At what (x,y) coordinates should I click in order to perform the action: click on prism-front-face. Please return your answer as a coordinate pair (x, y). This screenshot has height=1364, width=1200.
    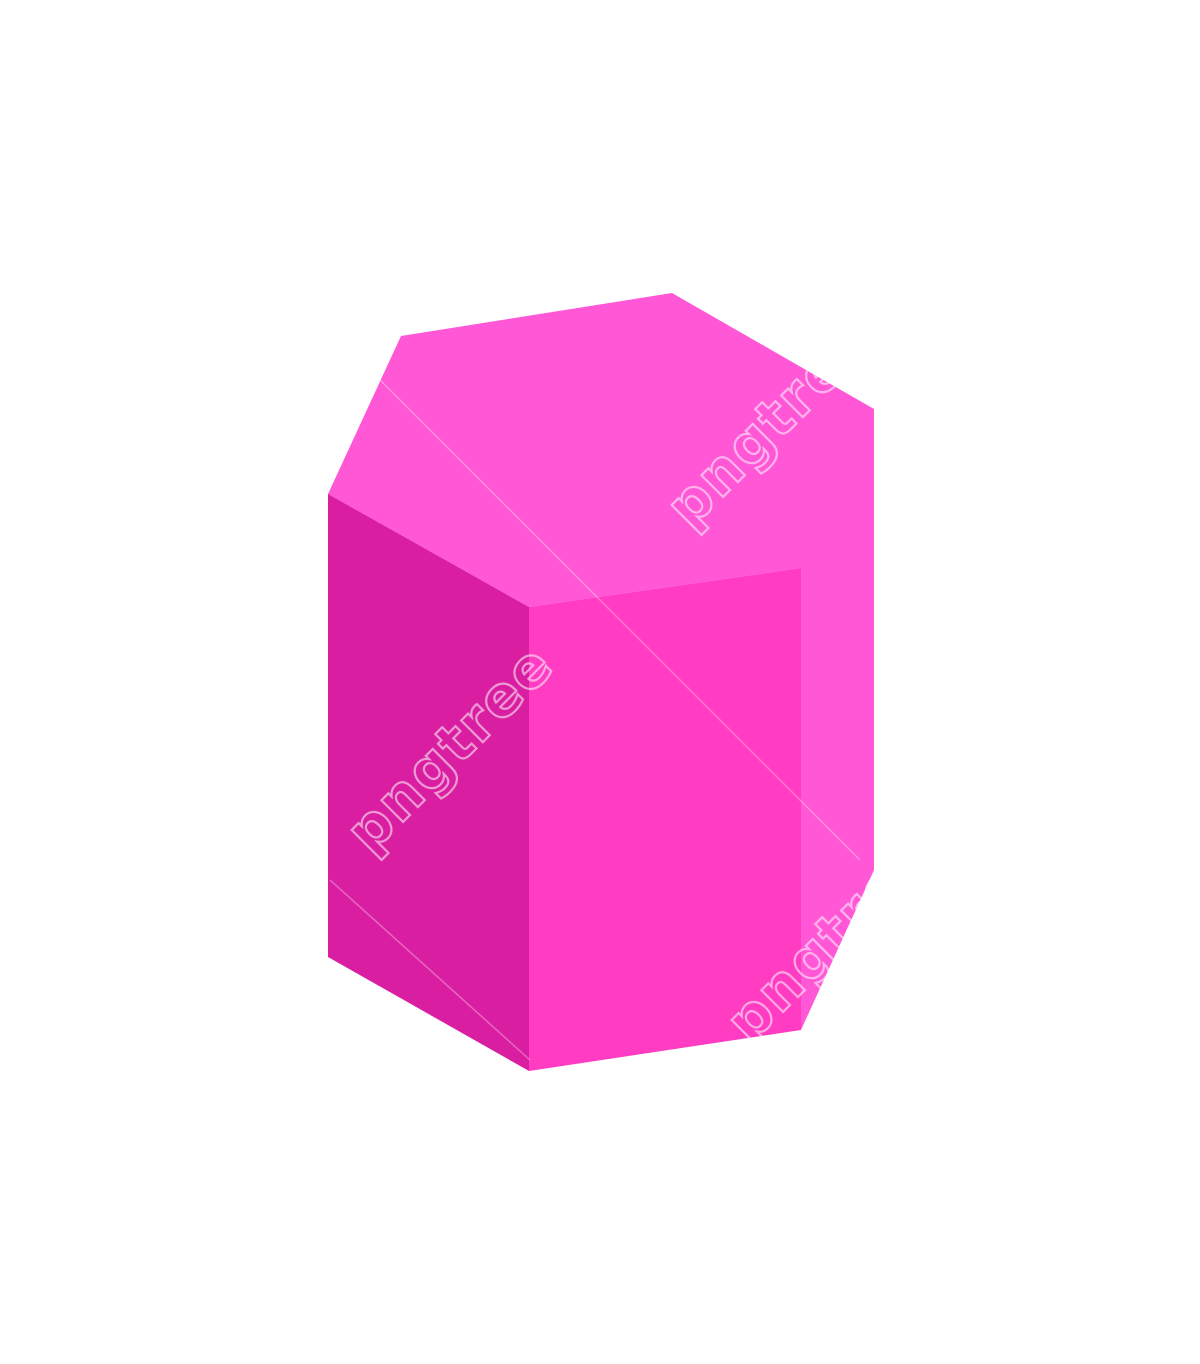
    Looking at the image, I should click on (665, 819).